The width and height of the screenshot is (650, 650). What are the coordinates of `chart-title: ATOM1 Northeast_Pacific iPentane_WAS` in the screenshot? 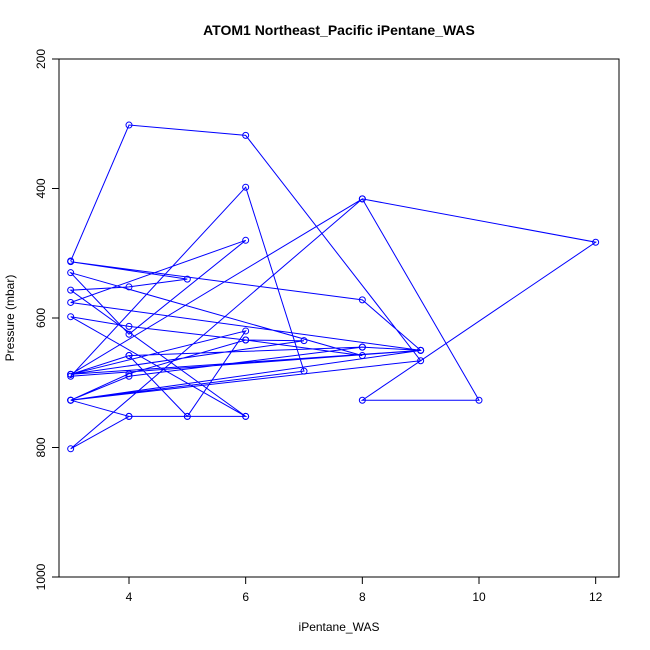 It's located at (339, 30).